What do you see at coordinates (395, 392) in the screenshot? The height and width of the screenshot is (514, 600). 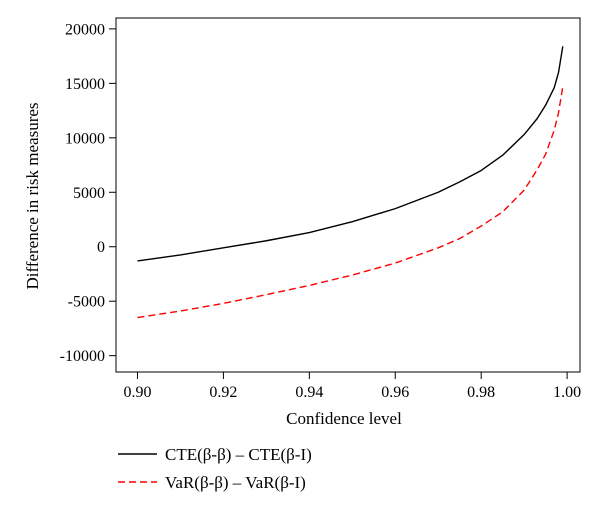 I see `x-tick-label: 0.96` at bounding box center [395, 392].